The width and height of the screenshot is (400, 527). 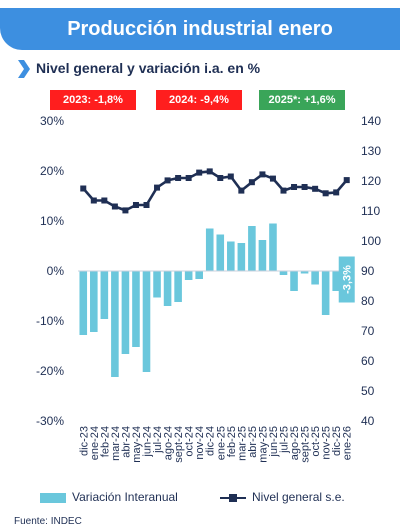 I want to click on data-label-box, so click(x=346, y=279).